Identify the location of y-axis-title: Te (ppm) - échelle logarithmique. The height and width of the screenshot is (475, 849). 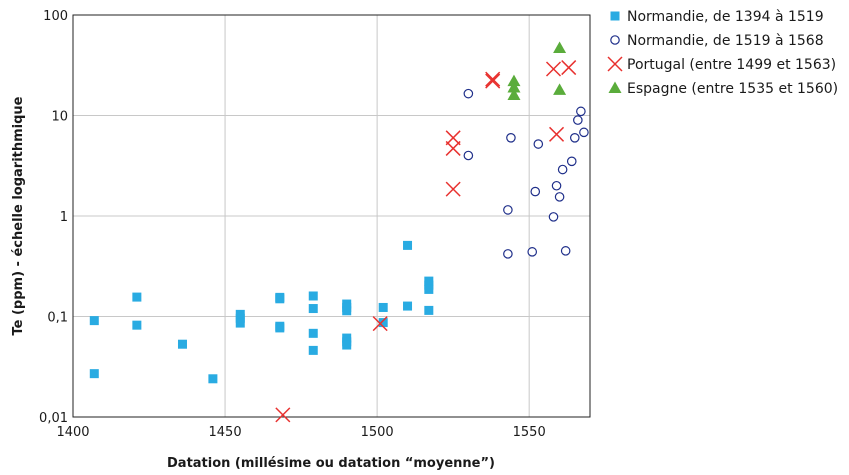
(18, 215).